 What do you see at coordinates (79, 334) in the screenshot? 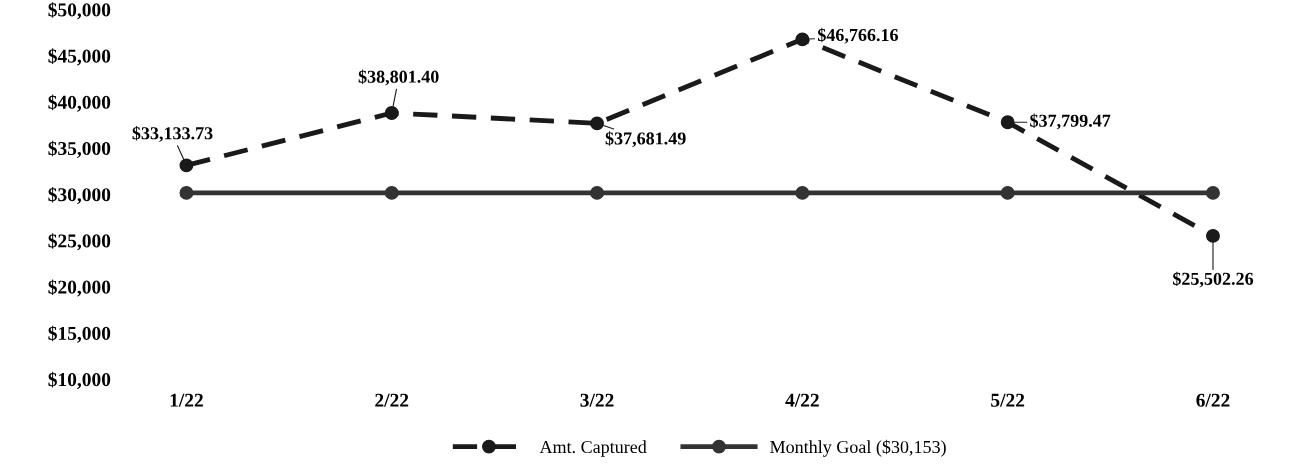
I see `y-tick-label: $15,000` at bounding box center [79, 334].